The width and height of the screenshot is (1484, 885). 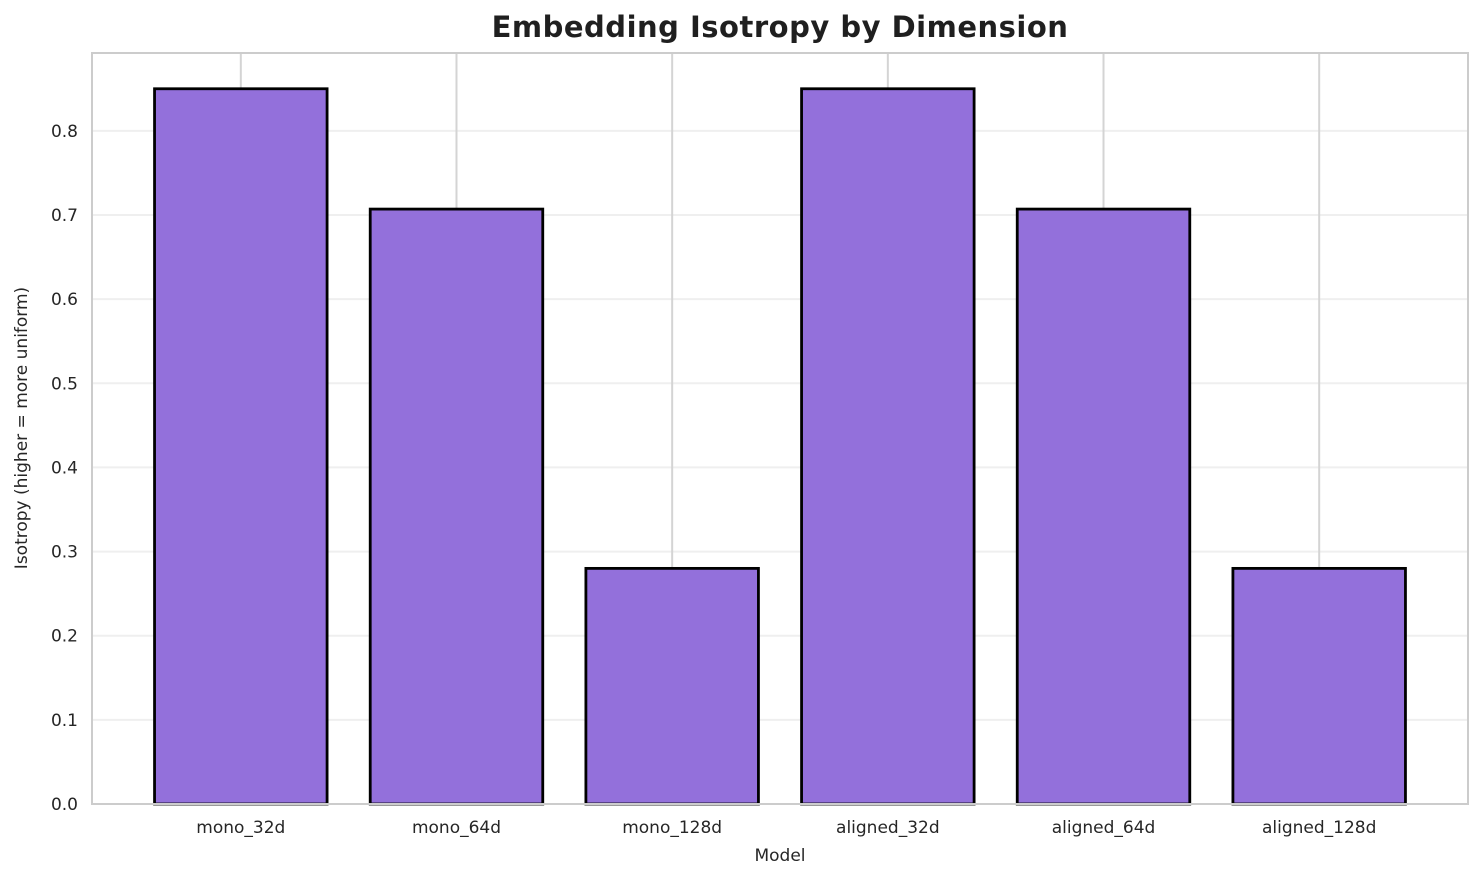 I want to click on y-tick-label: 0.3, so click(x=64, y=553).